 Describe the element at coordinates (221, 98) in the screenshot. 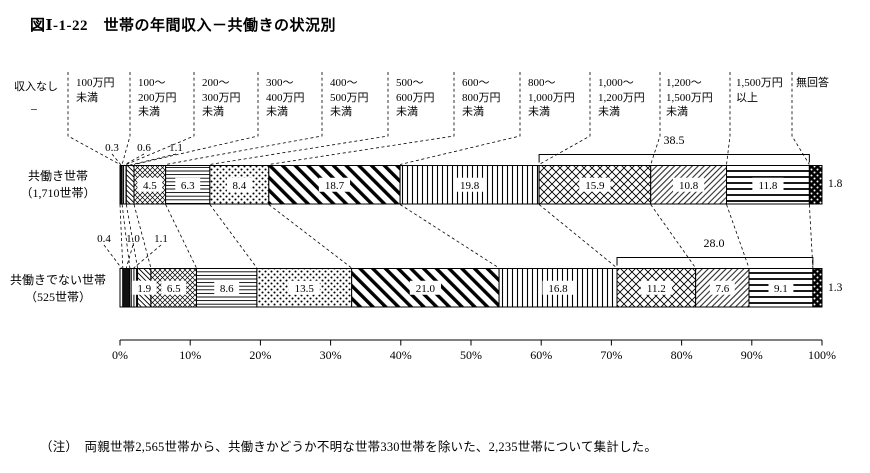

I see `category-header-3: 200～ 300万円 未満` at that location.